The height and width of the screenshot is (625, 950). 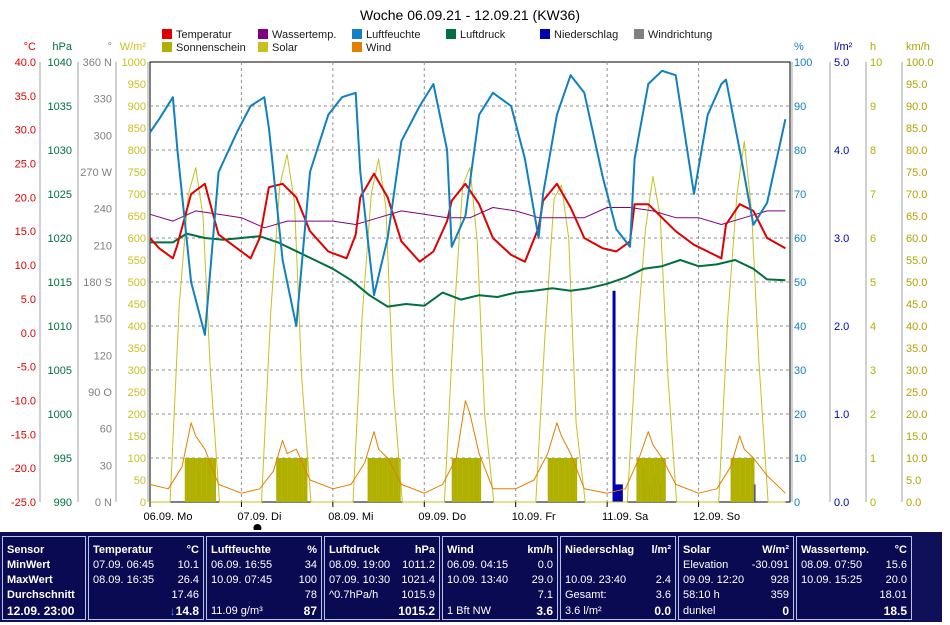 I want to click on tick-pressure-9: 995, so click(x=63, y=459).